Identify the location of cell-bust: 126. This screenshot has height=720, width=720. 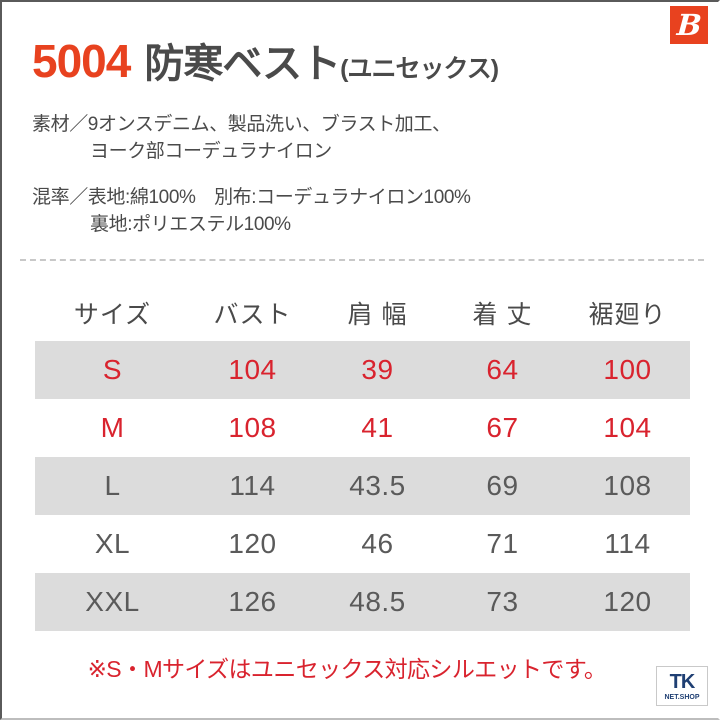
(252, 602).